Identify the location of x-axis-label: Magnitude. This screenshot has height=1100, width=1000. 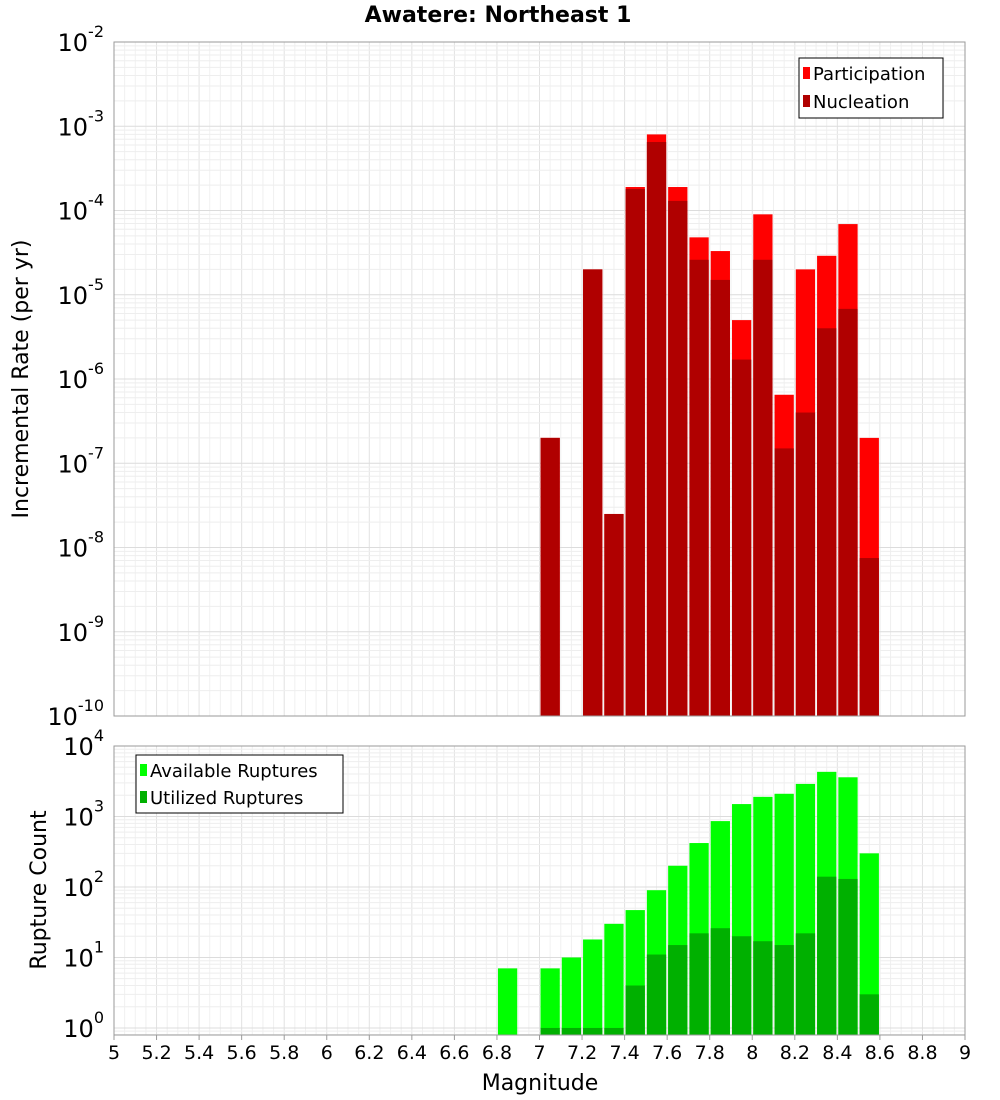
(540, 1083).